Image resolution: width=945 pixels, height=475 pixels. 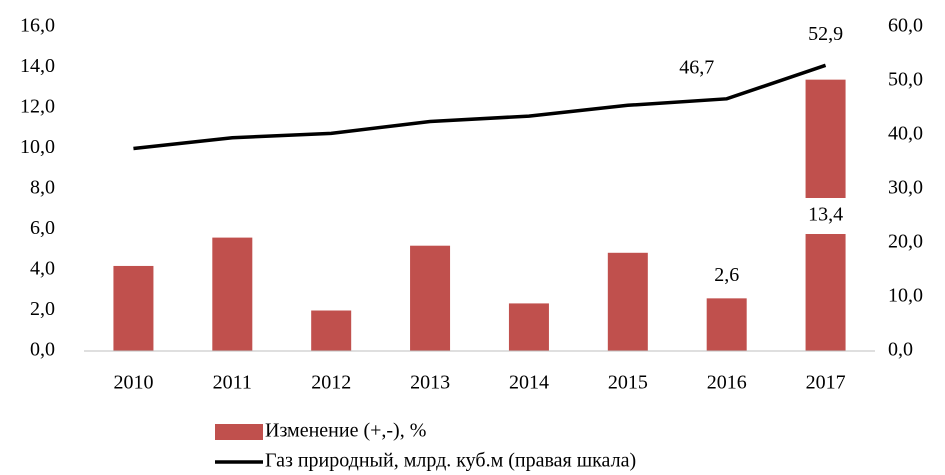 I want to click on data-label: 2,6, so click(x=726, y=275).